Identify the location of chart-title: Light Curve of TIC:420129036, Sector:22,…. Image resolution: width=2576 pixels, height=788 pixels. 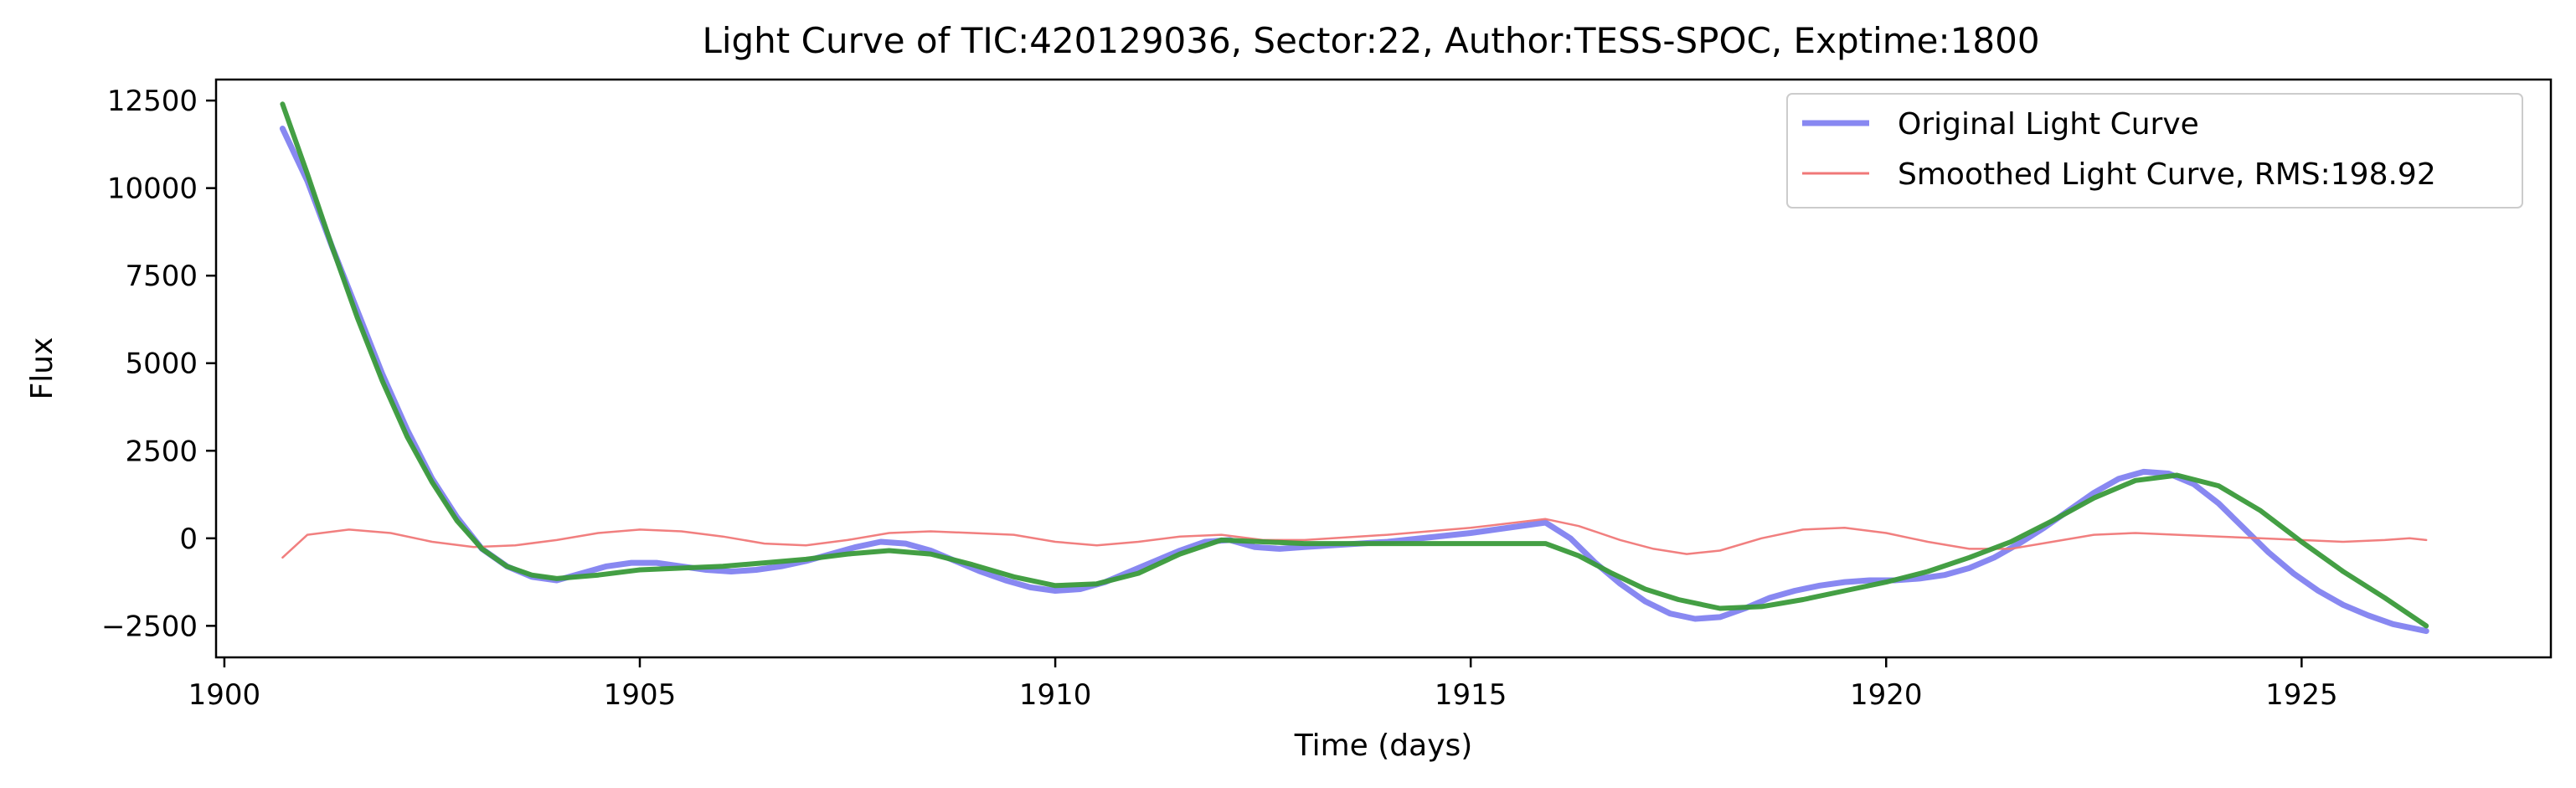
(1370, 40).